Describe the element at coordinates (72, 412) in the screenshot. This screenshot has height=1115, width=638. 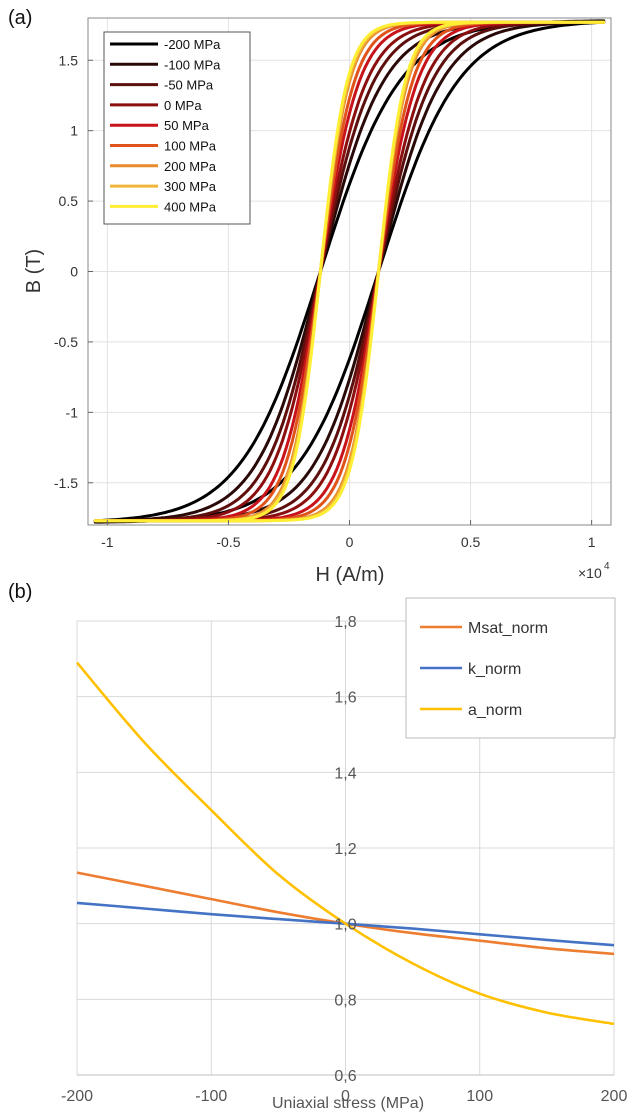
I see `panel-a-ytick-label: -1` at that location.